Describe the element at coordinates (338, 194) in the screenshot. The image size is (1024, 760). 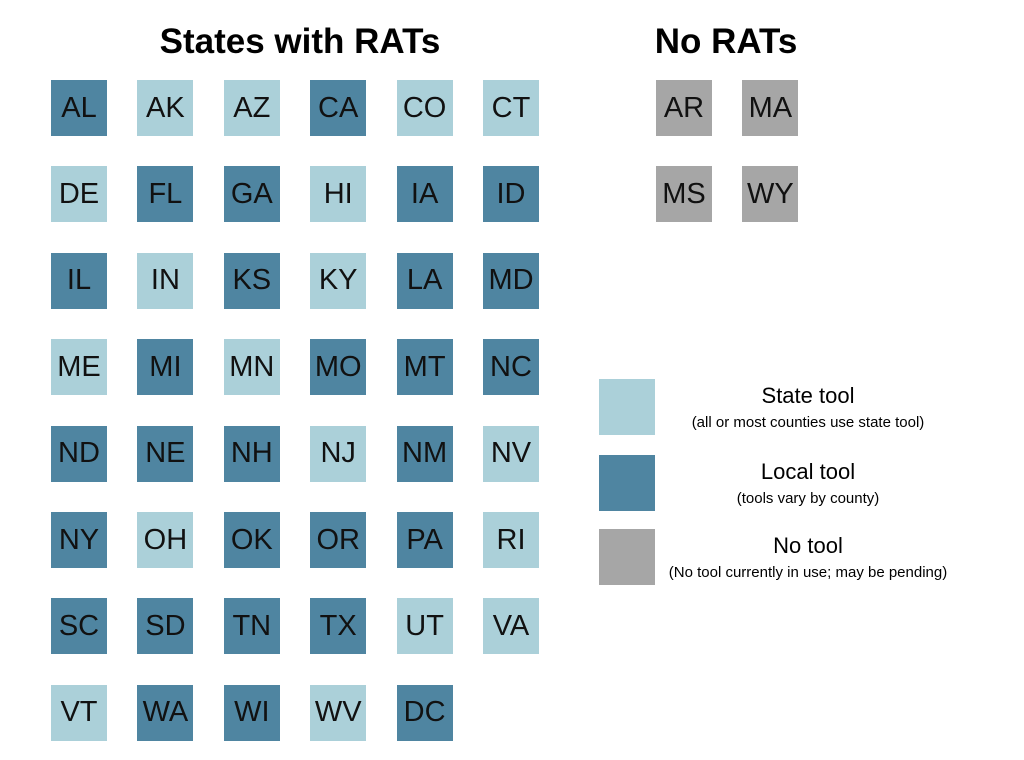
I see `state-tile: HI` at that location.